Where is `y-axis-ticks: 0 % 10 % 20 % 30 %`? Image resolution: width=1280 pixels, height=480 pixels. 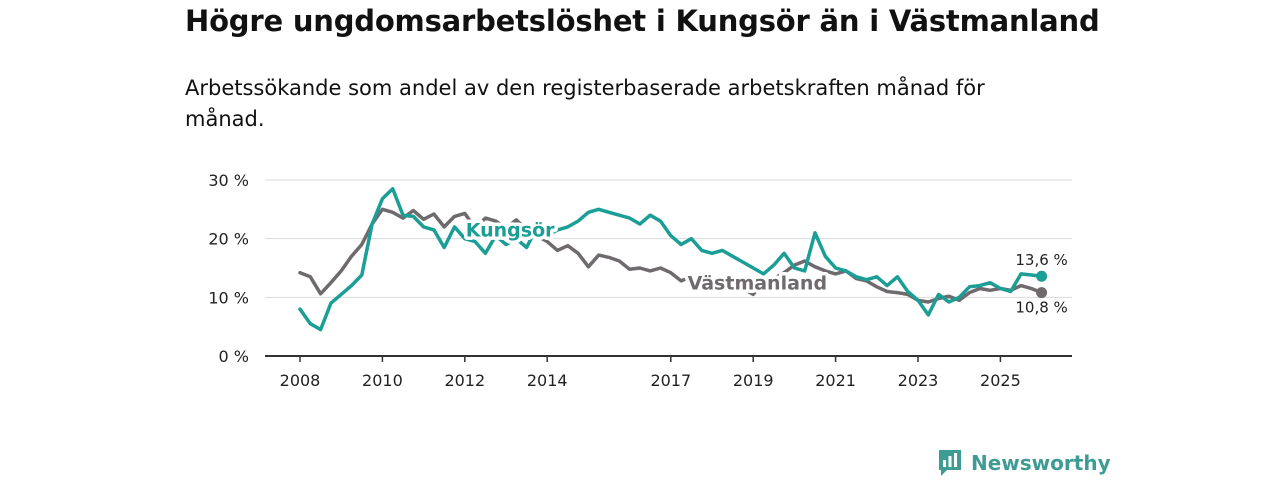 y-axis-ticks: 0 % 10 % 20 % 30 % is located at coordinates (228, 268).